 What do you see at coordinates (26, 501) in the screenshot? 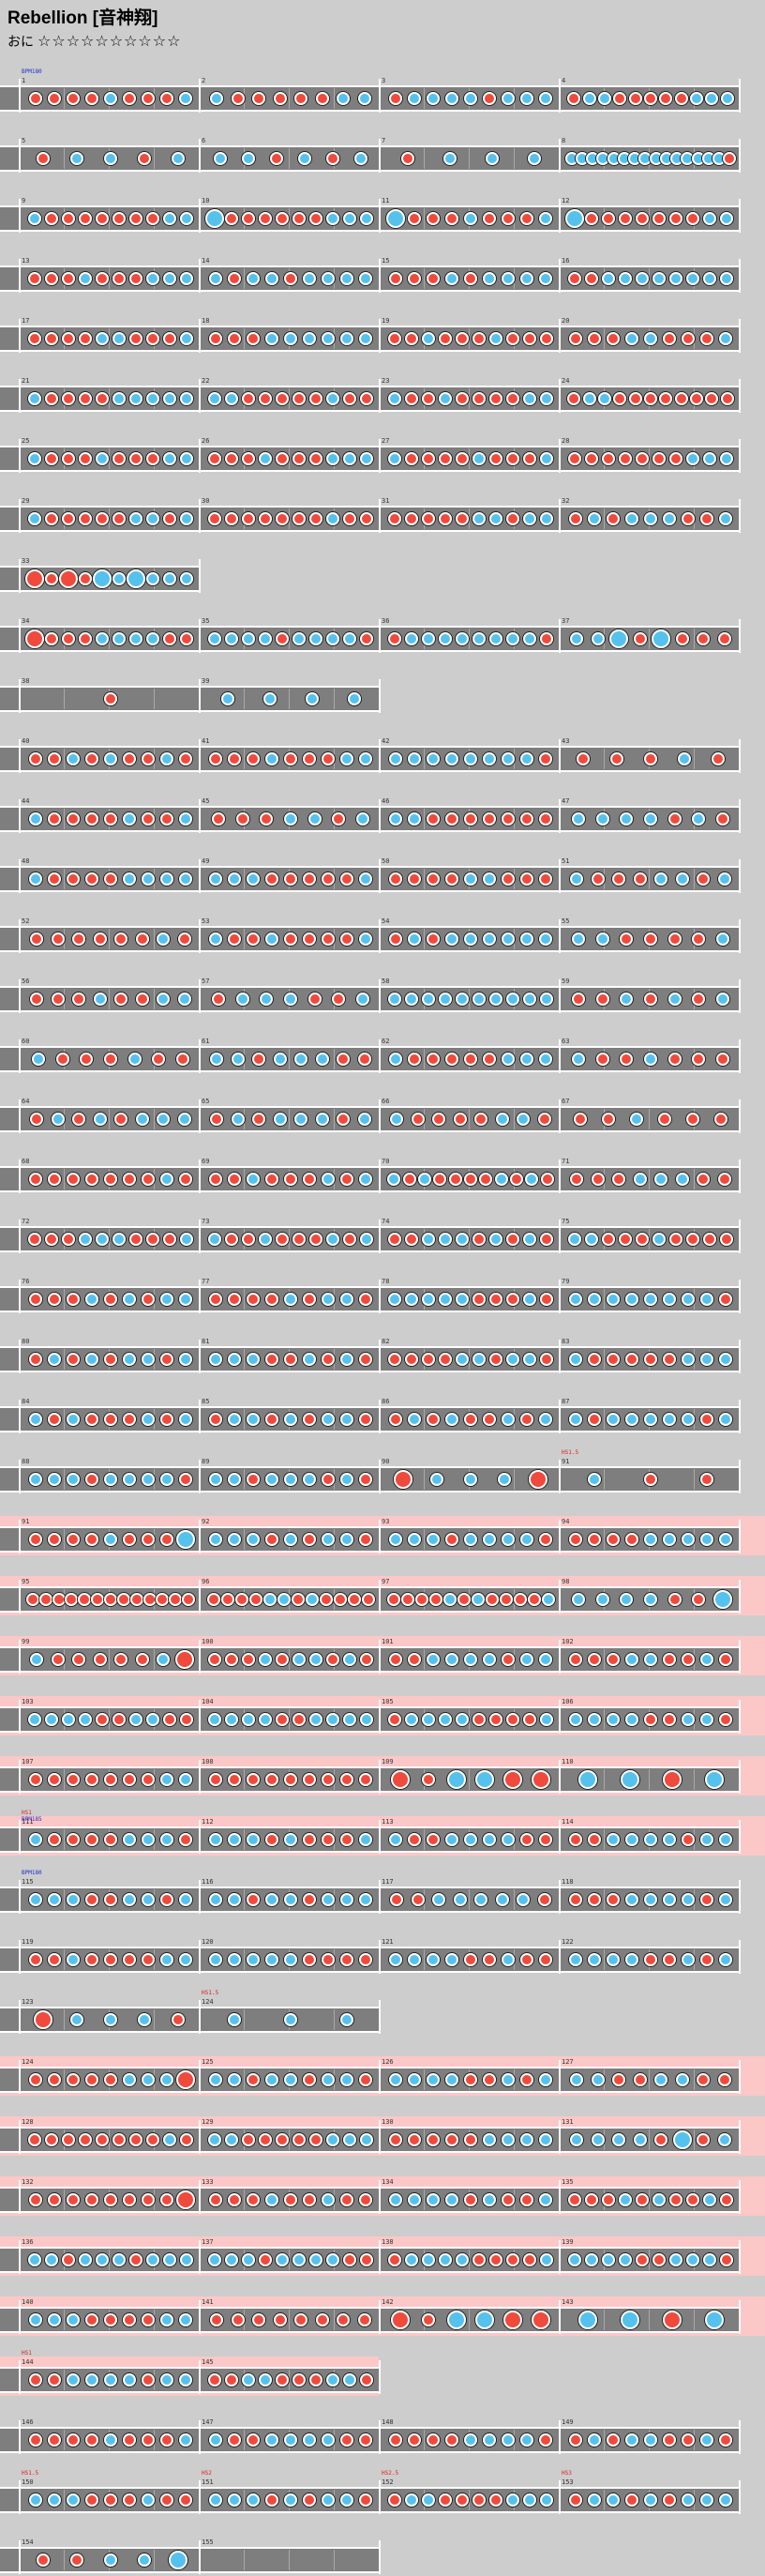
I see `measure-number: 29` at bounding box center [26, 501].